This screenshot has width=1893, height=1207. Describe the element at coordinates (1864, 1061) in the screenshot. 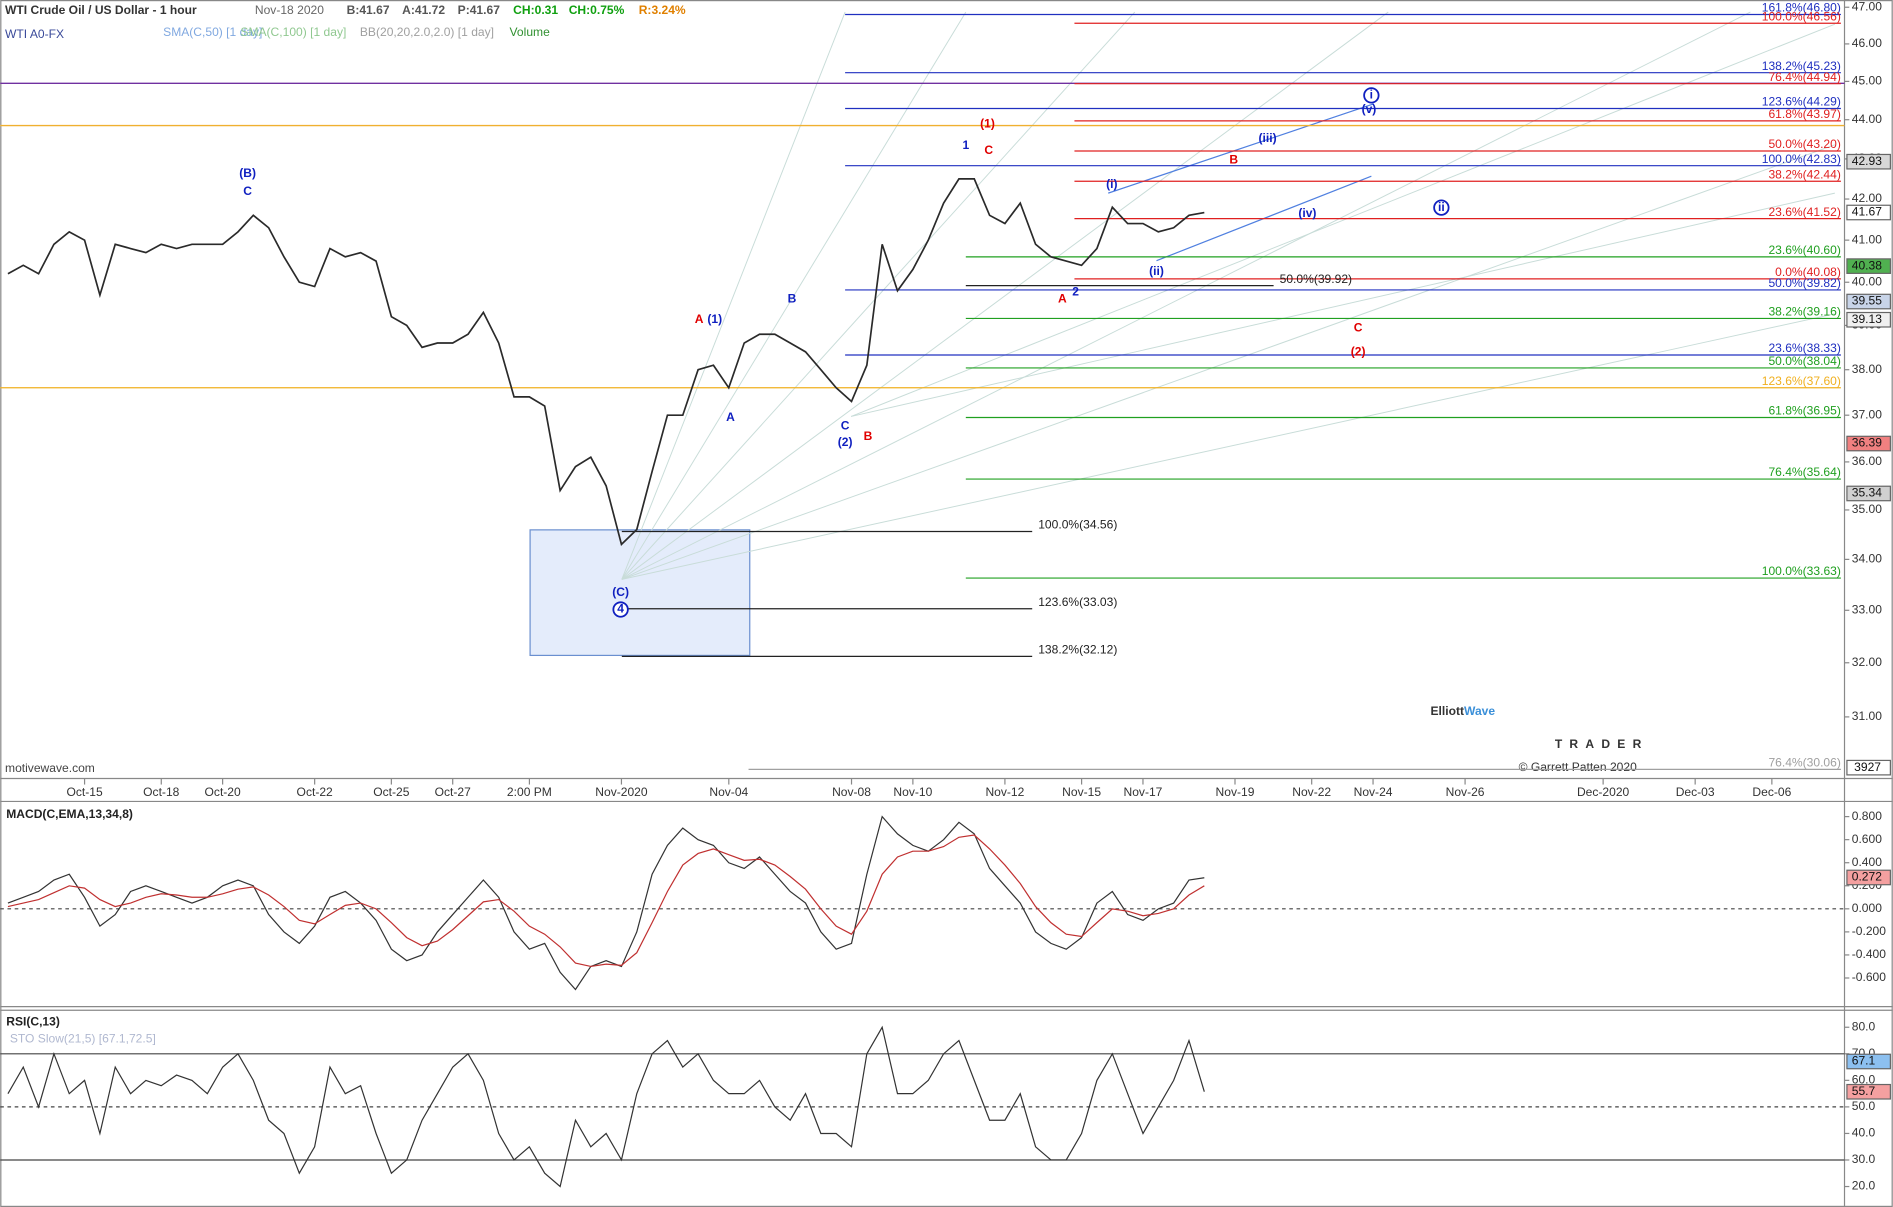

I see `price-tag-label: 67.1` at that location.